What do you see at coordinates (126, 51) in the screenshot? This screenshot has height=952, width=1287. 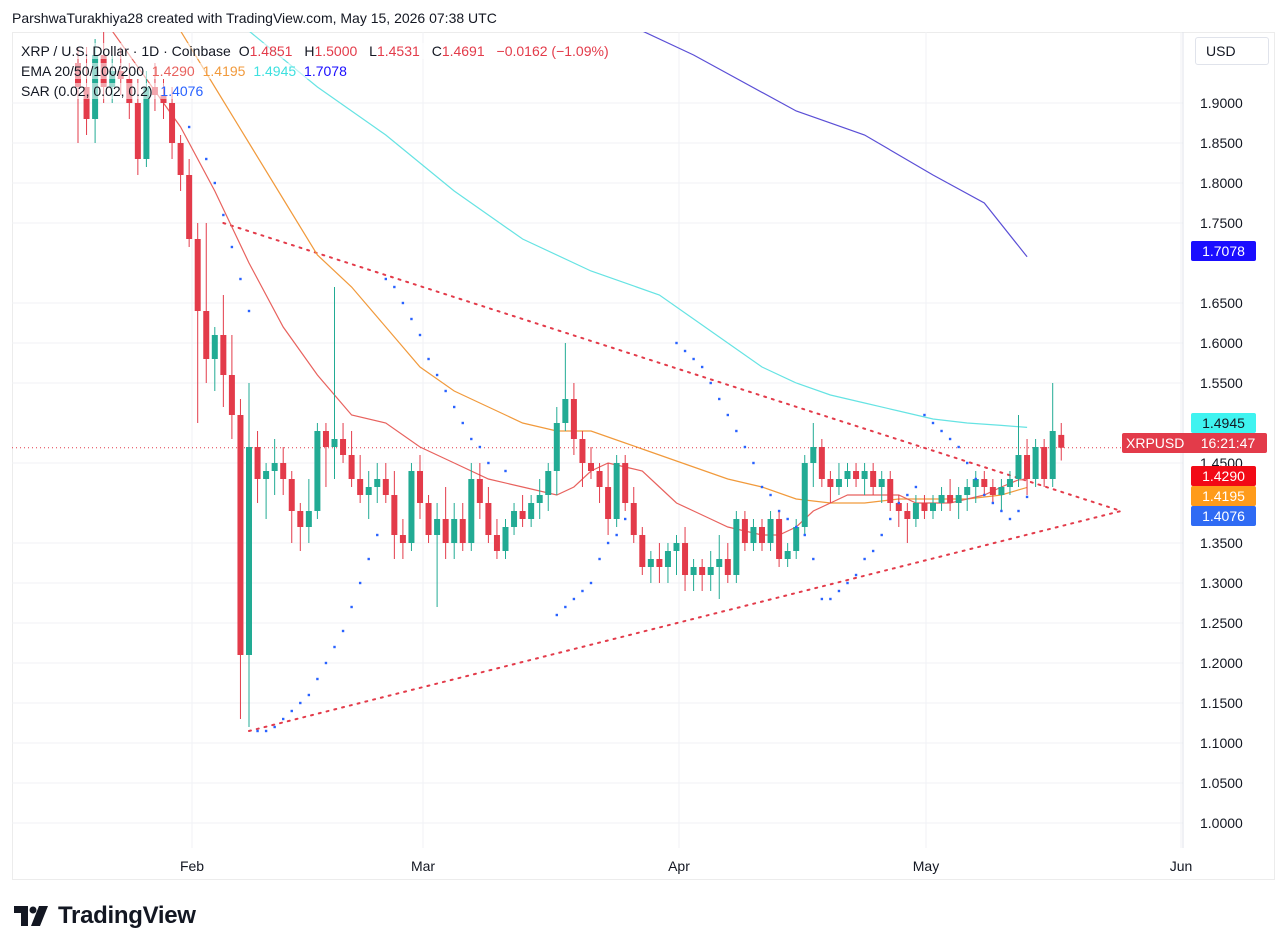 I see `legend-symbol: XRP / U.S. Dollar · 1D · Coinbase` at bounding box center [126, 51].